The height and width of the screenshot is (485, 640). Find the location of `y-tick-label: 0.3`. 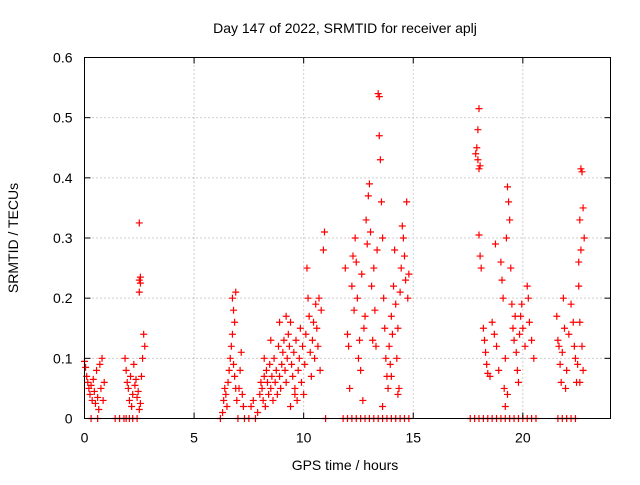

y-tick-label: 0.3 is located at coordinates (63, 238).